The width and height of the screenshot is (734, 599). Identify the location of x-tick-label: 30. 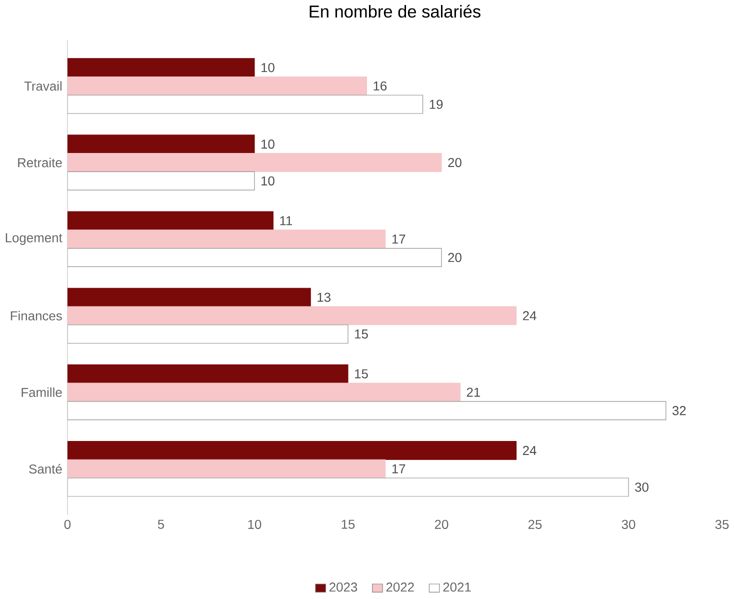
(629, 524).